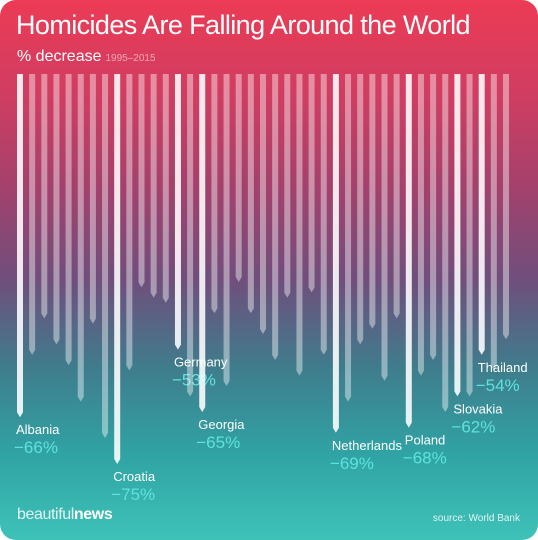 Image resolution: width=538 pixels, height=540 pixels. I want to click on country-label-albania: Albania, so click(38, 429).